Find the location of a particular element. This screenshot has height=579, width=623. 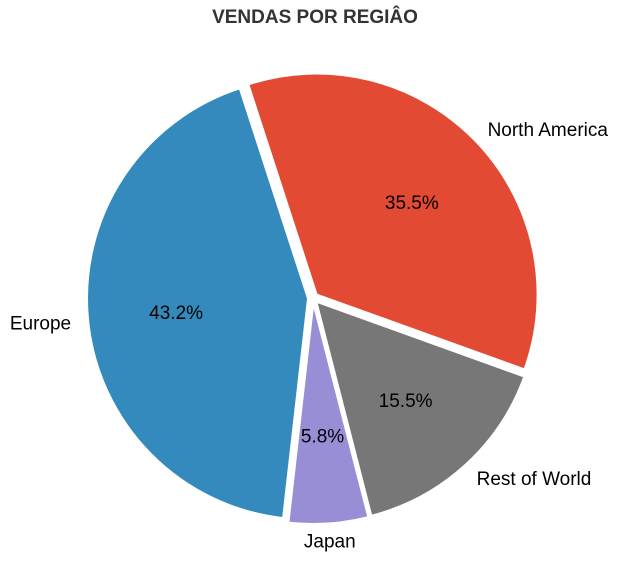

category-label-rest-of-world: Rest of World is located at coordinates (534, 479).